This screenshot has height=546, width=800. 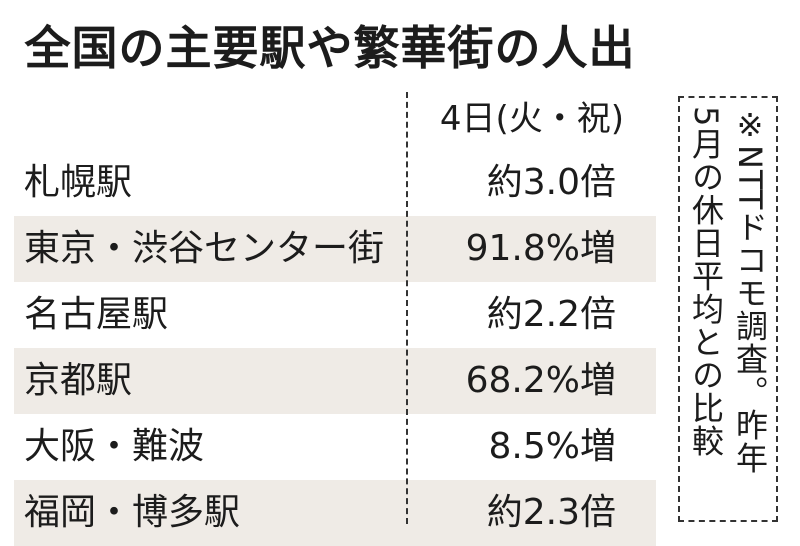 I want to click on row-name: 福岡・博多駅, so click(x=132, y=512).